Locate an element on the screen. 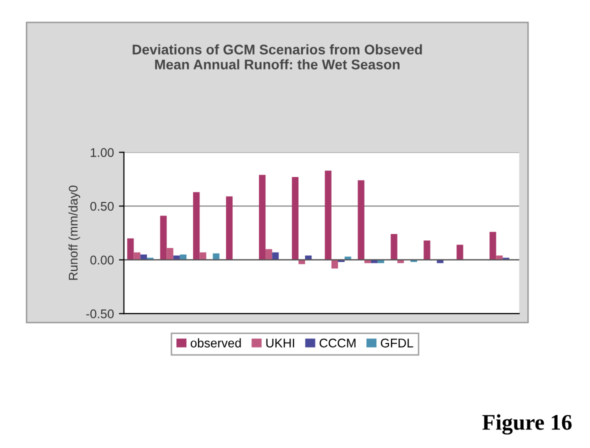 The image size is (590, 448). y-tick-label: -0.50 is located at coordinates (100, 313).